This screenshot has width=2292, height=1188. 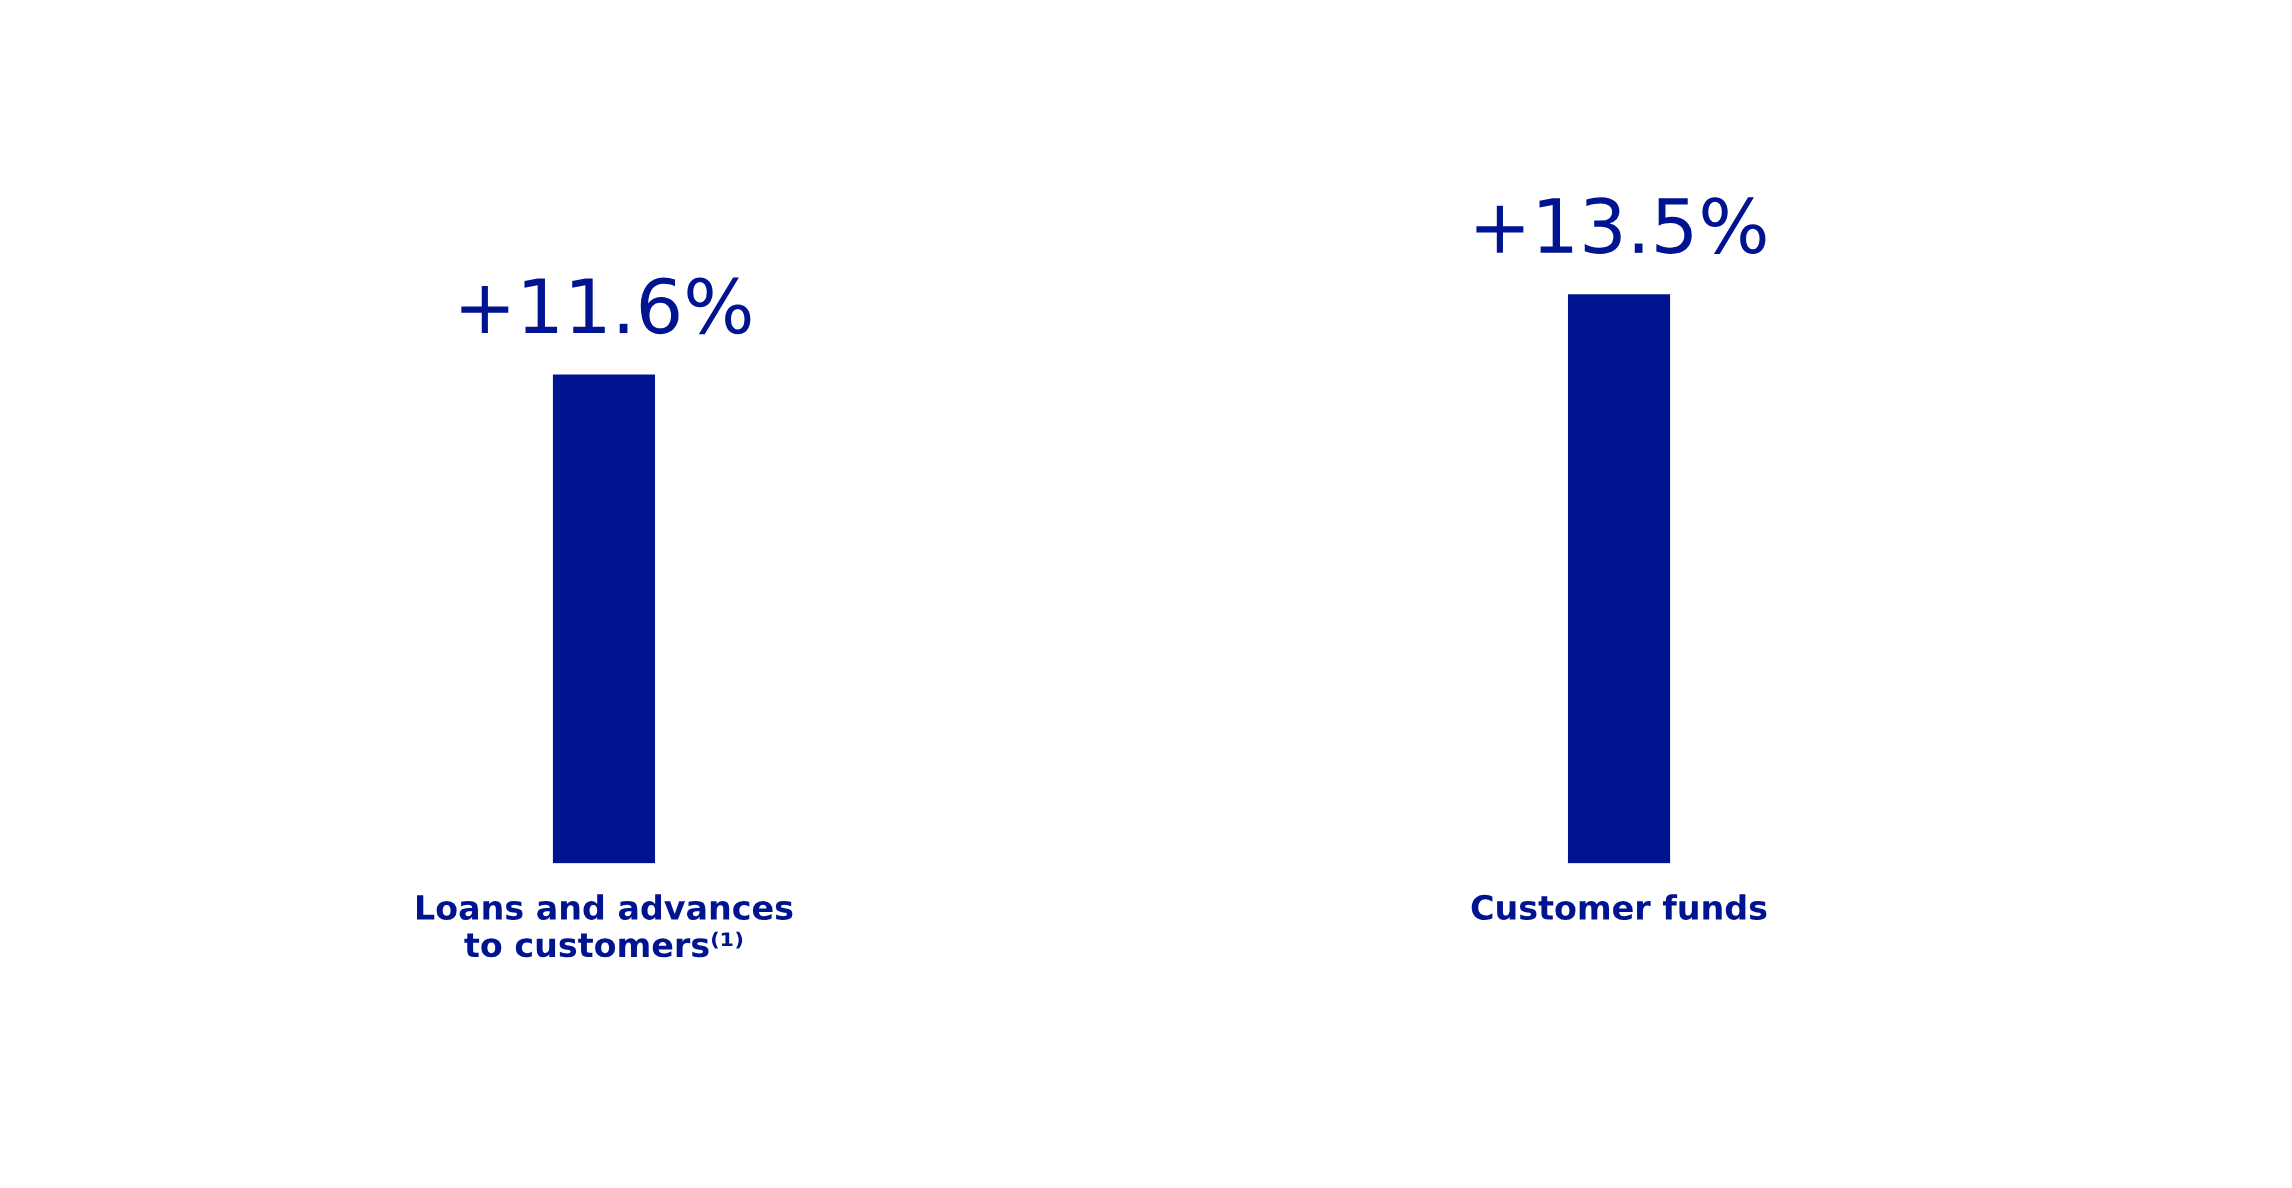 I want to click on x-tick-label: Loans and advances to customers⁽¹⁾, so click(x=605, y=926).